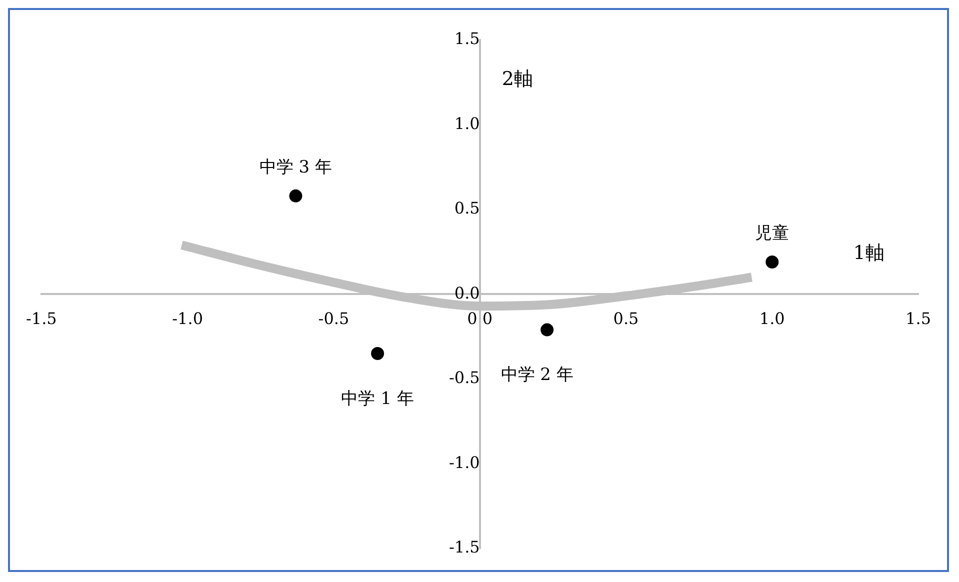  I want to click on x-tick-label: -1.5, so click(41, 318).